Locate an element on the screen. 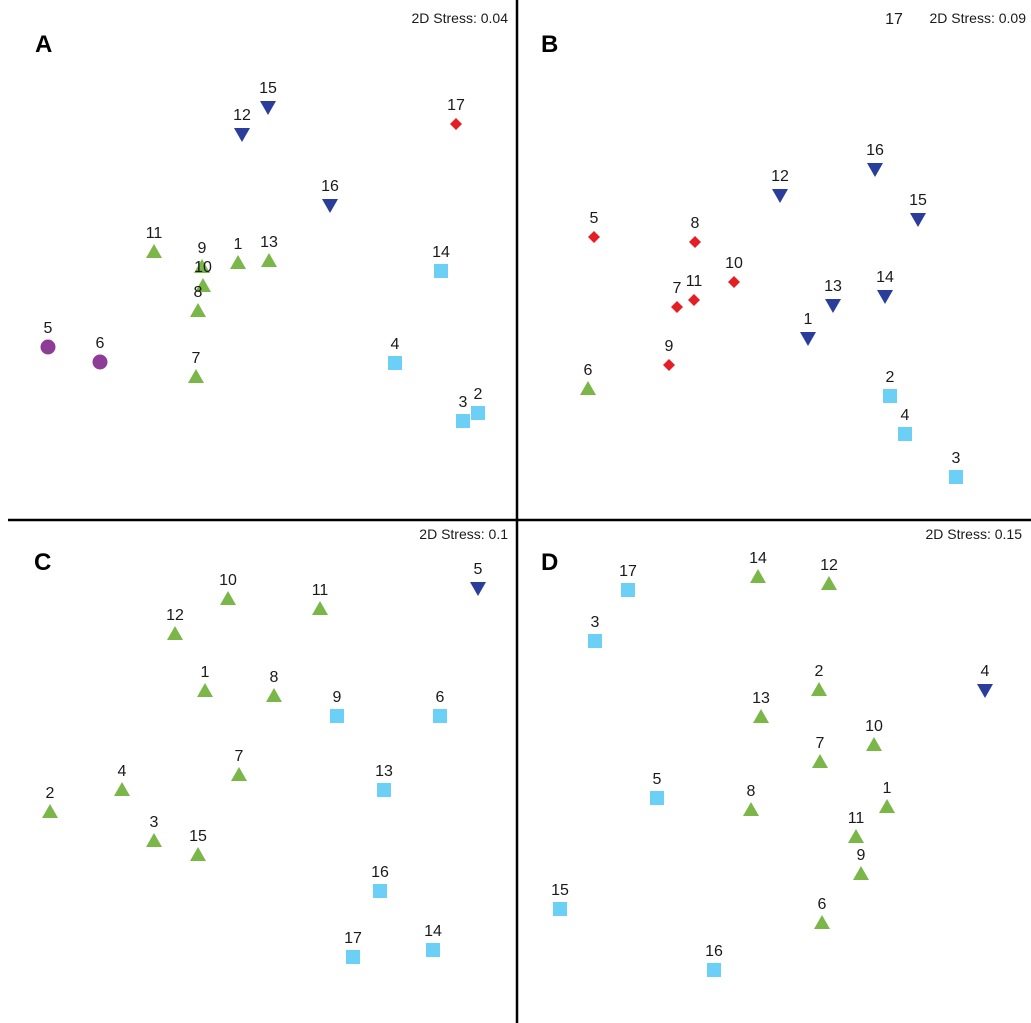  panel-b-point-17: 17 is located at coordinates (894, 19).